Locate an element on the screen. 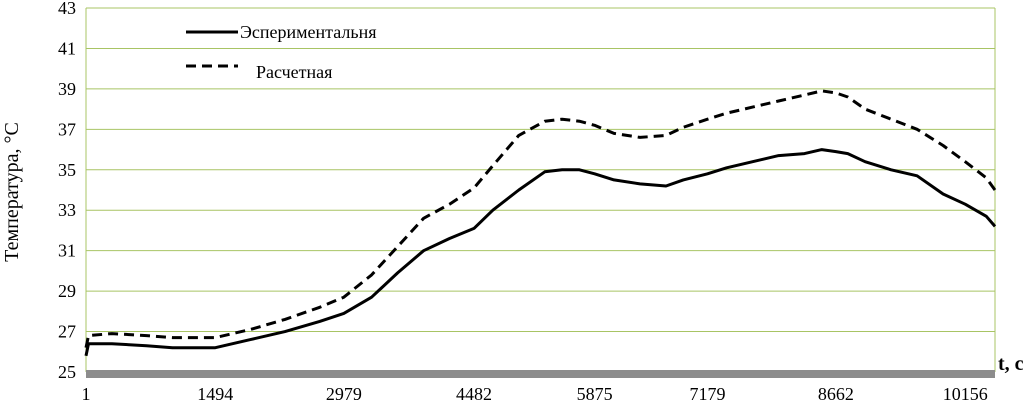  legend-label-experimental: Эспериментальня is located at coordinates (308, 32).